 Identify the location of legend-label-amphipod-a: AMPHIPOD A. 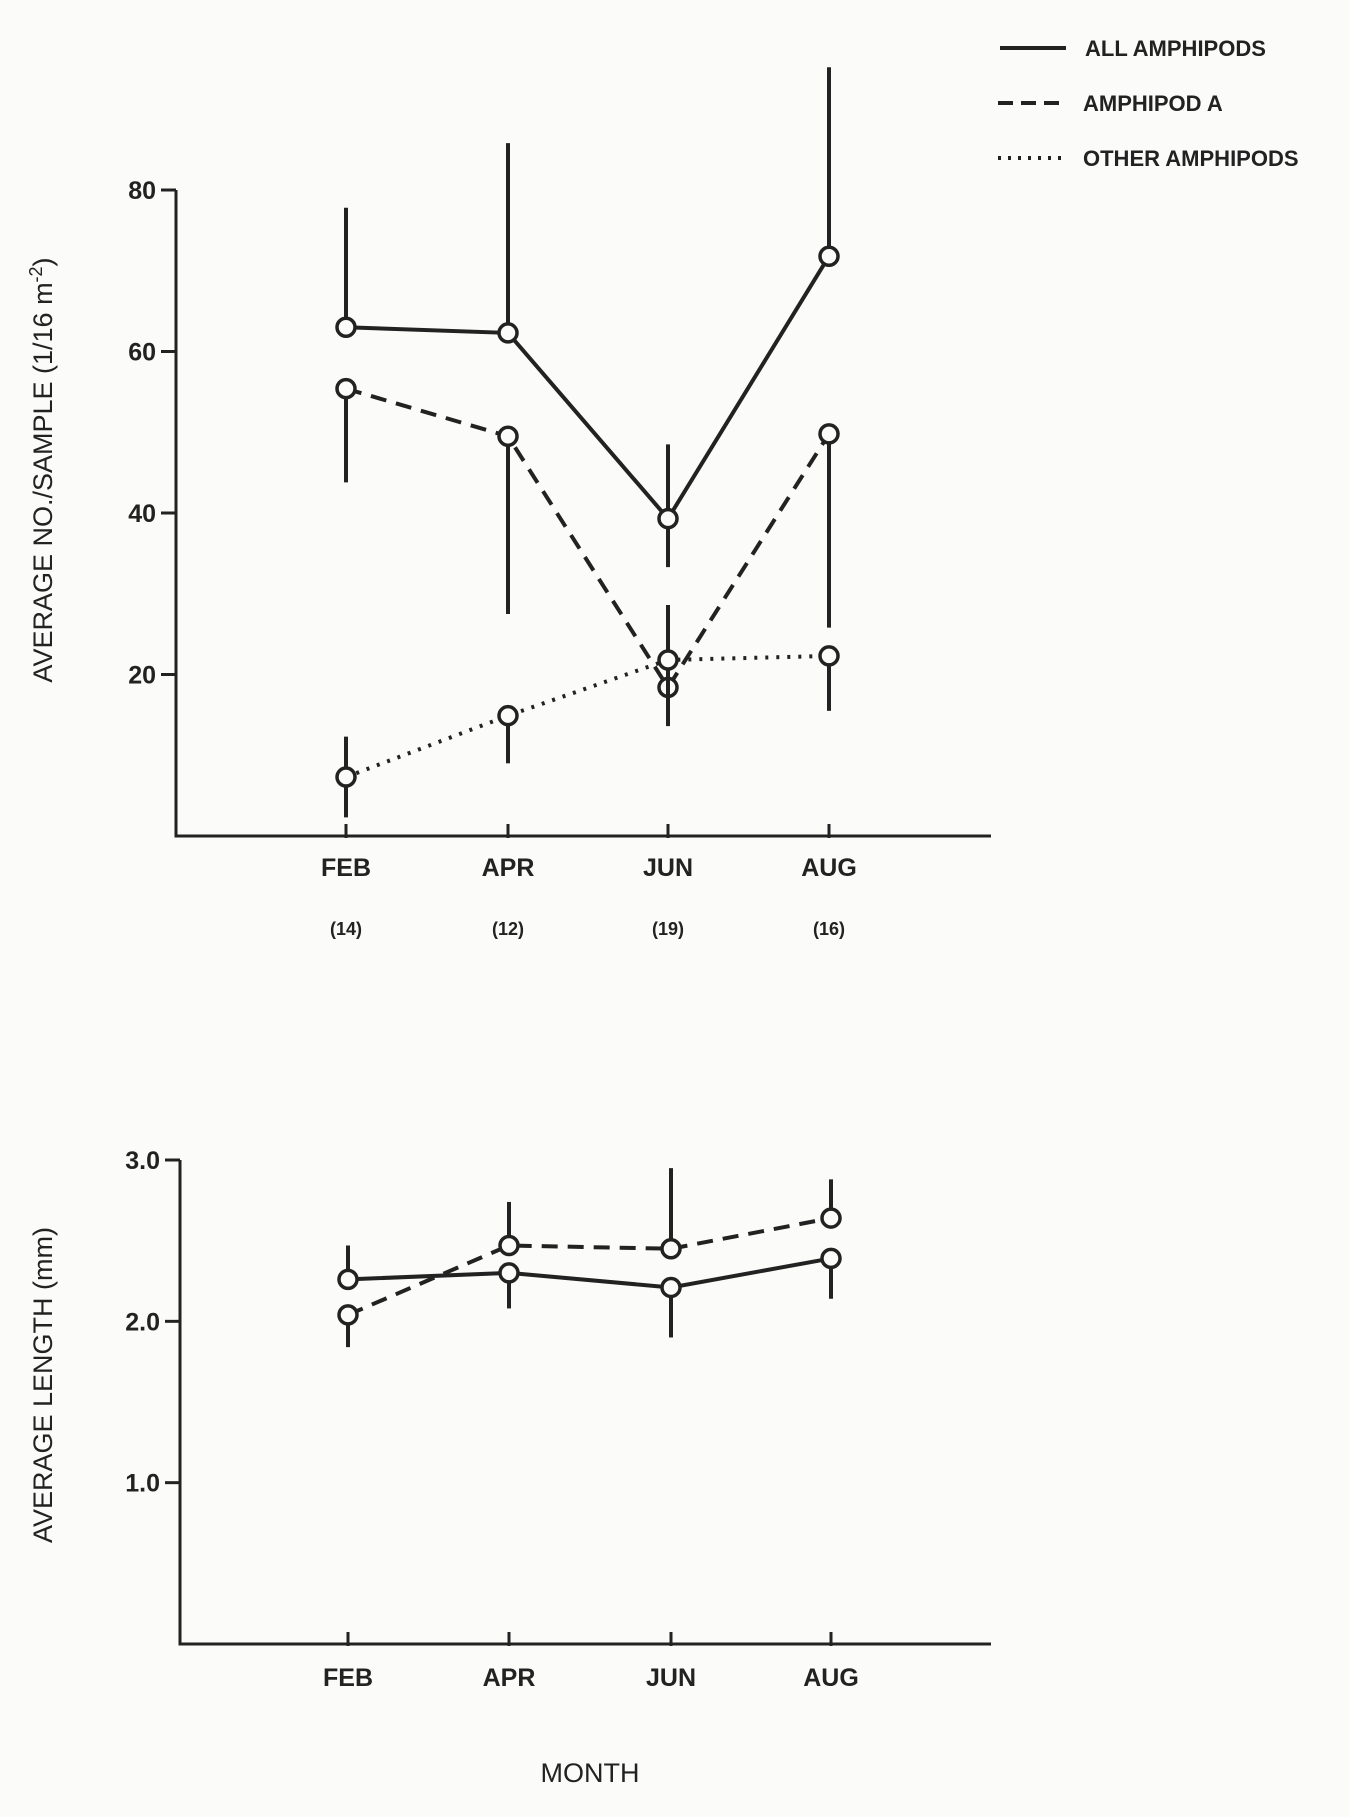
(1153, 103).